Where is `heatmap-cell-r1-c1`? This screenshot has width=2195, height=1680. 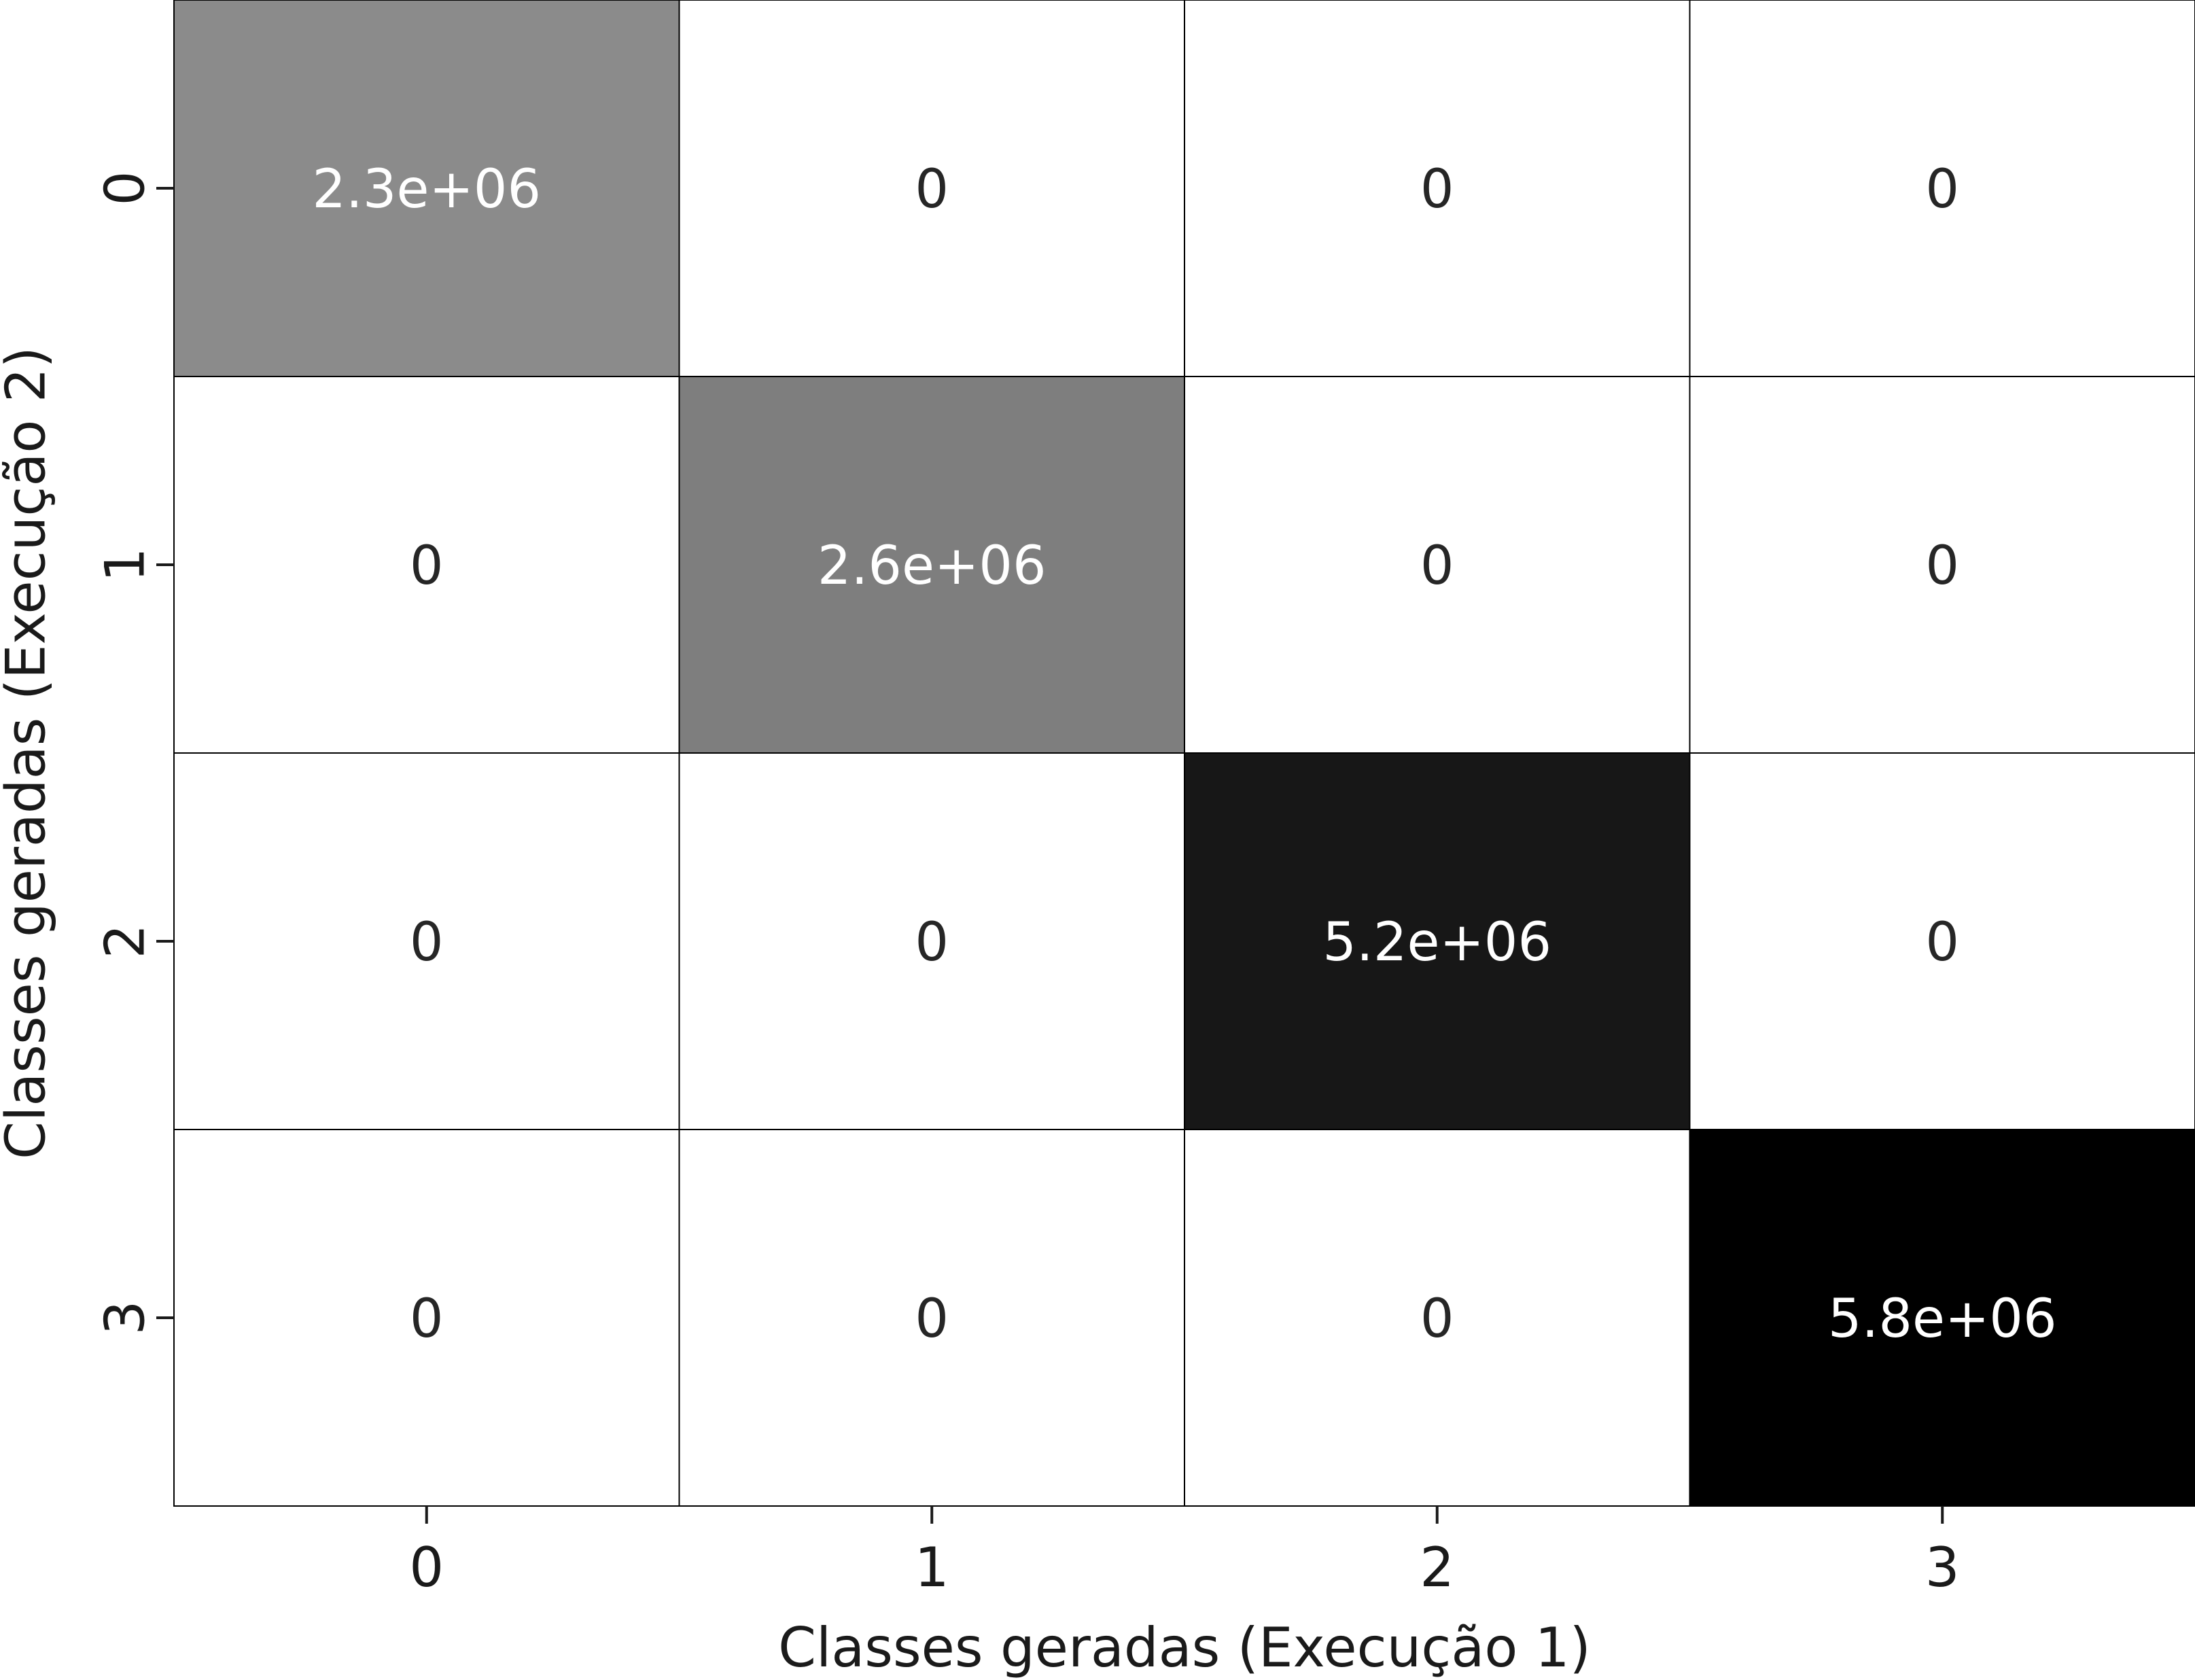
heatmap-cell-r1-c1 is located at coordinates (931, 565).